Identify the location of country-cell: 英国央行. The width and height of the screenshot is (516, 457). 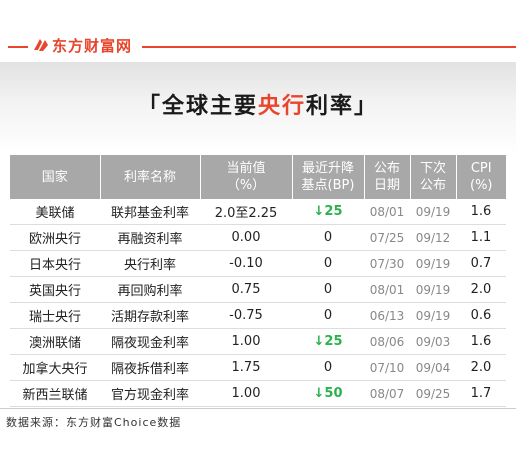
(55, 289).